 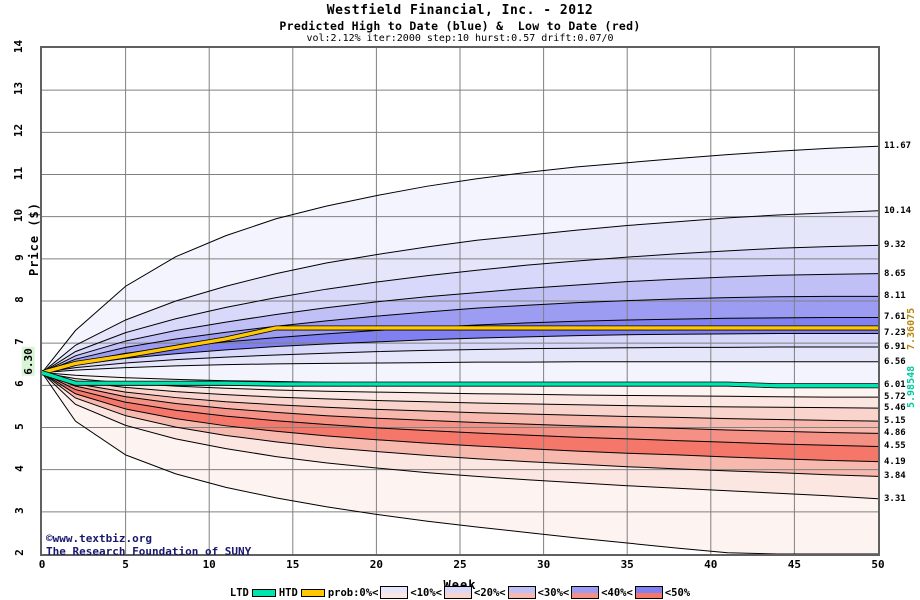 I want to click on x-tick-10: 10, so click(x=209, y=564).